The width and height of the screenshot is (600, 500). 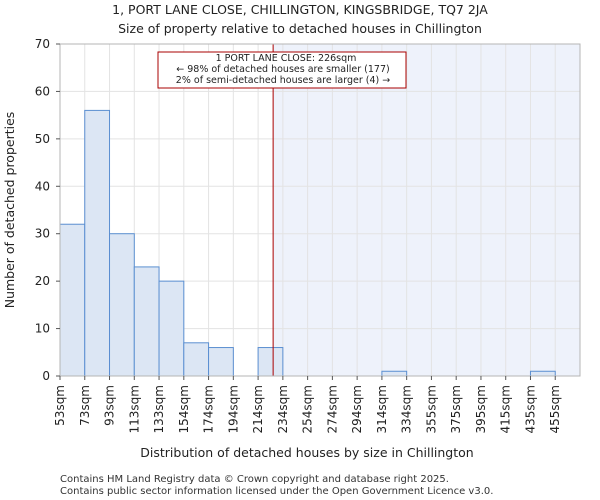 What do you see at coordinates (258, 409) in the screenshot?
I see `x-tick-label: 214sqm` at bounding box center [258, 409].